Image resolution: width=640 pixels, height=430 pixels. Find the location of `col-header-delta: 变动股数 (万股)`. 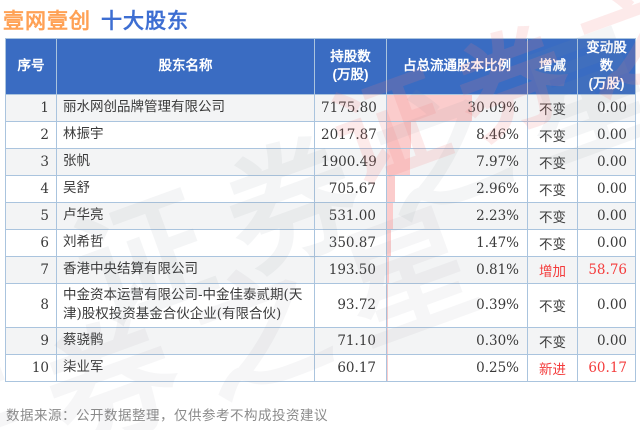

col-header-delta: 变动股数 (万股) is located at coordinates (606, 66).